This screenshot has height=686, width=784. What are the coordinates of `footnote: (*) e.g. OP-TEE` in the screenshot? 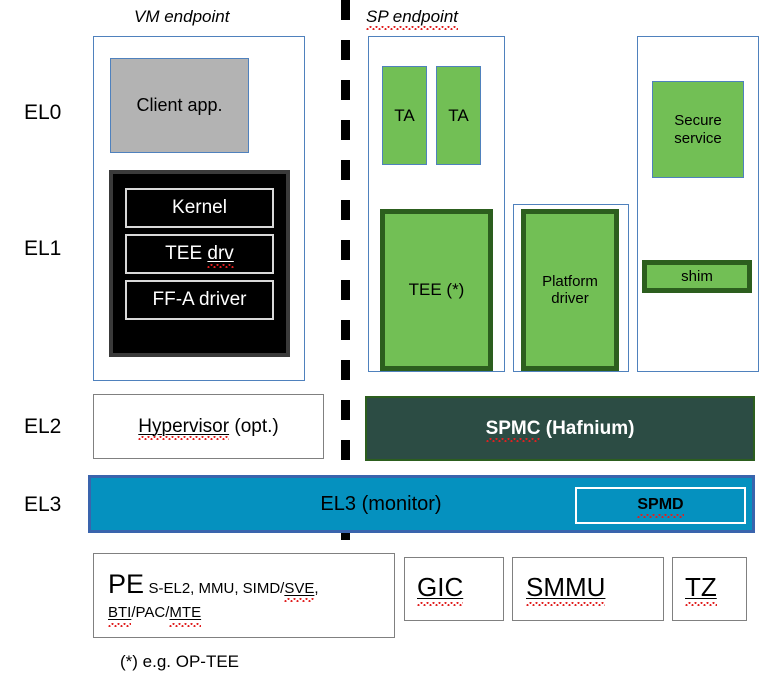 It's located at (180, 661).